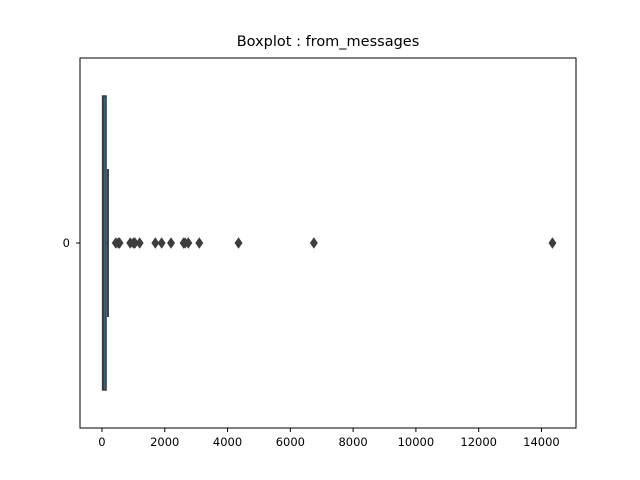  I want to click on x-tick-label: 6000, so click(290, 442).